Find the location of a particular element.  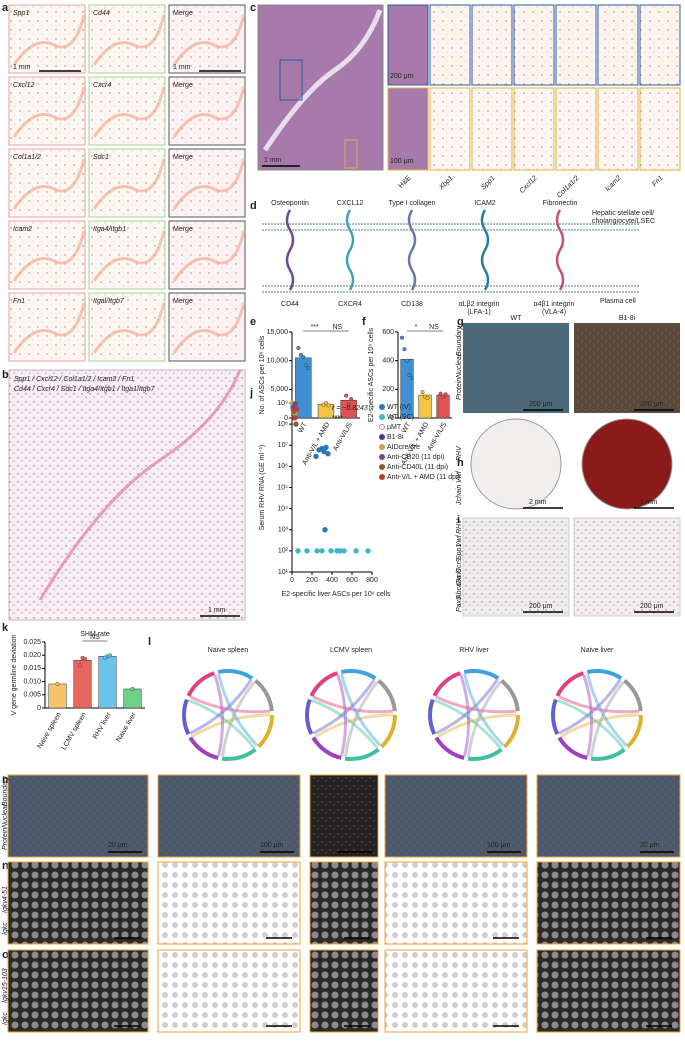

x-tick-label: 800 is located at coordinates (372, 580).